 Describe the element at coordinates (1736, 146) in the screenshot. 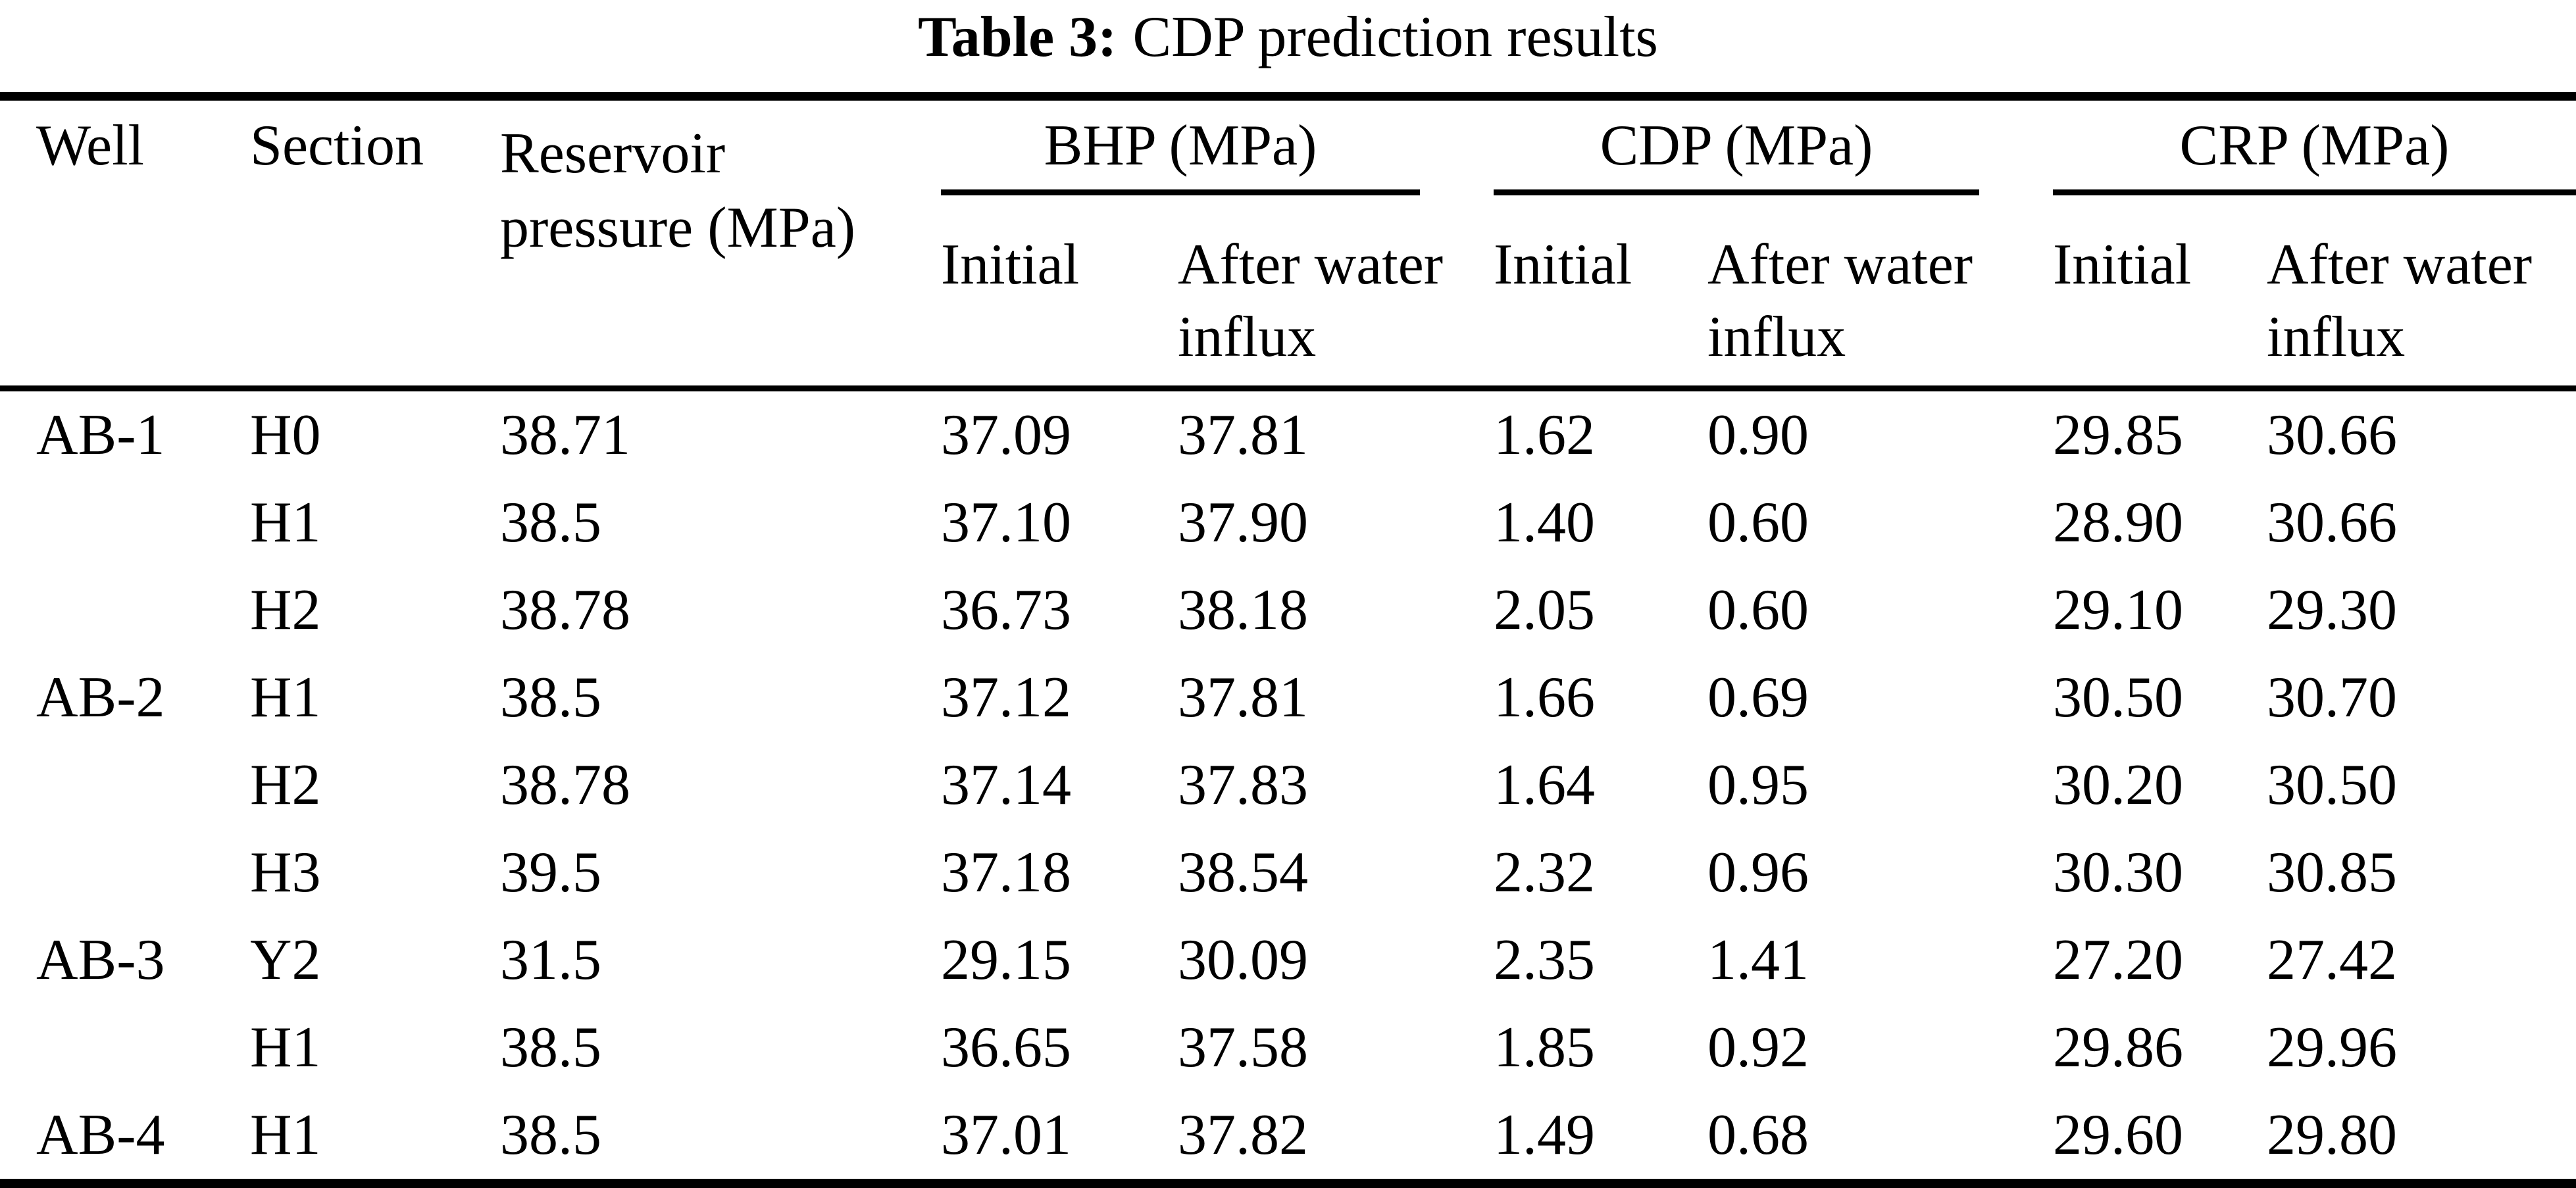

I see `group-header-cdp-label: CDP (MPa)` at that location.